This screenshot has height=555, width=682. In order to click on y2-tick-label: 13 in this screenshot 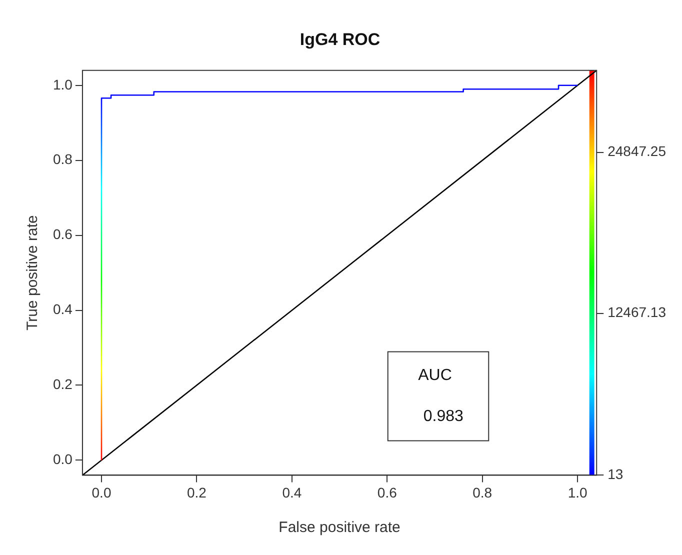, I will do `click(616, 474)`.